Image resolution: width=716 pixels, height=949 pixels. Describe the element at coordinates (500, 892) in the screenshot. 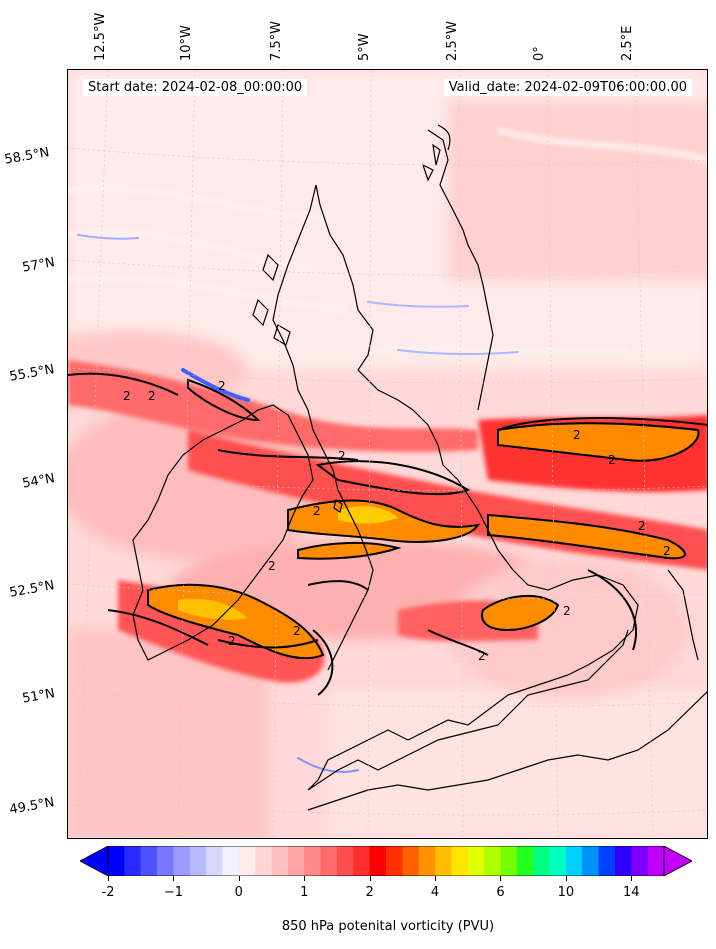

I see `colorbar-tick-label: 6` at that location.